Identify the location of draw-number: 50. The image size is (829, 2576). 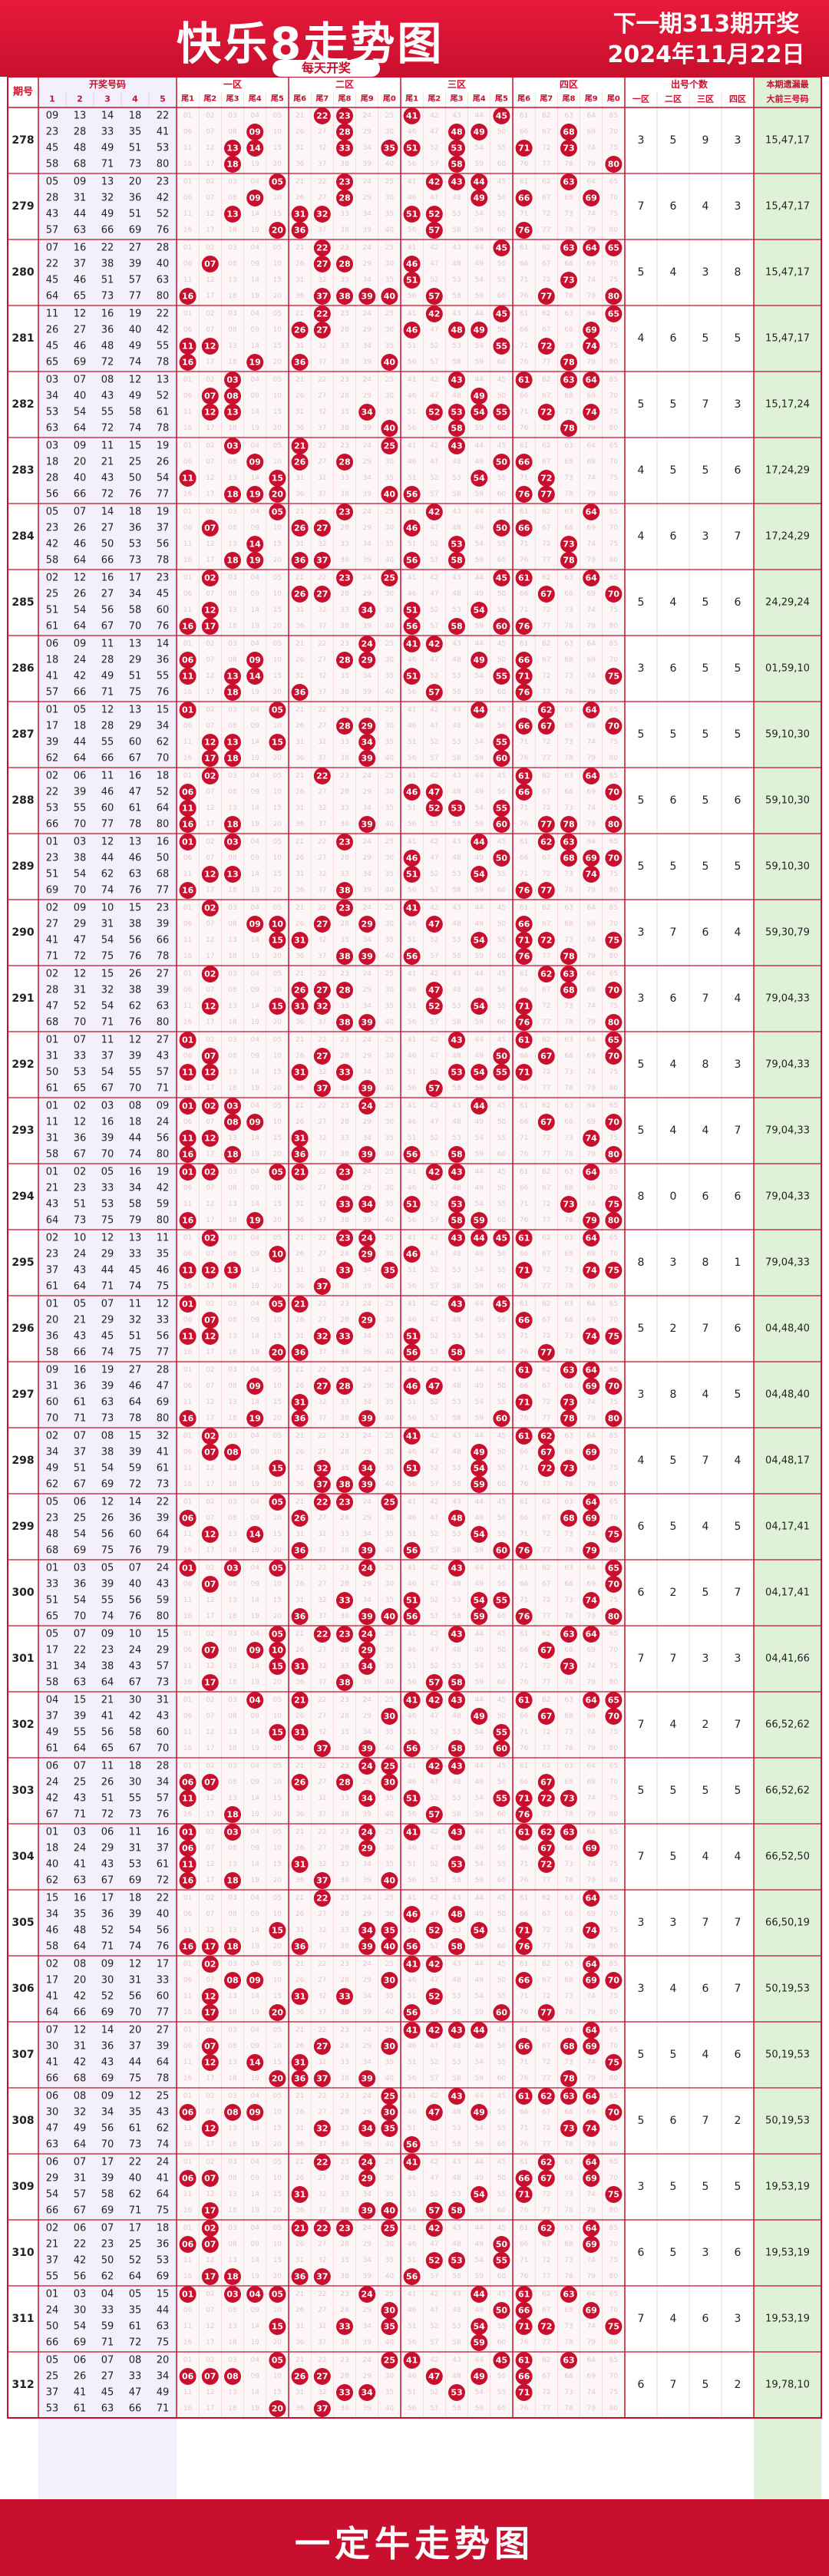
(52, 1072).